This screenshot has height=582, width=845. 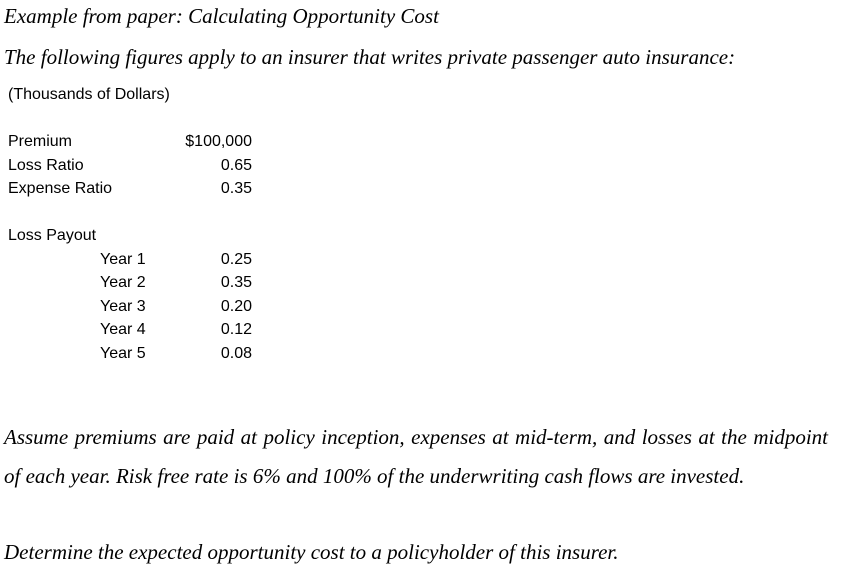 What do you see at coordinates (89, 94) in the screenshot?
I see `units-note: (Thousands of Dollars)` at bounding box center [89, 94].